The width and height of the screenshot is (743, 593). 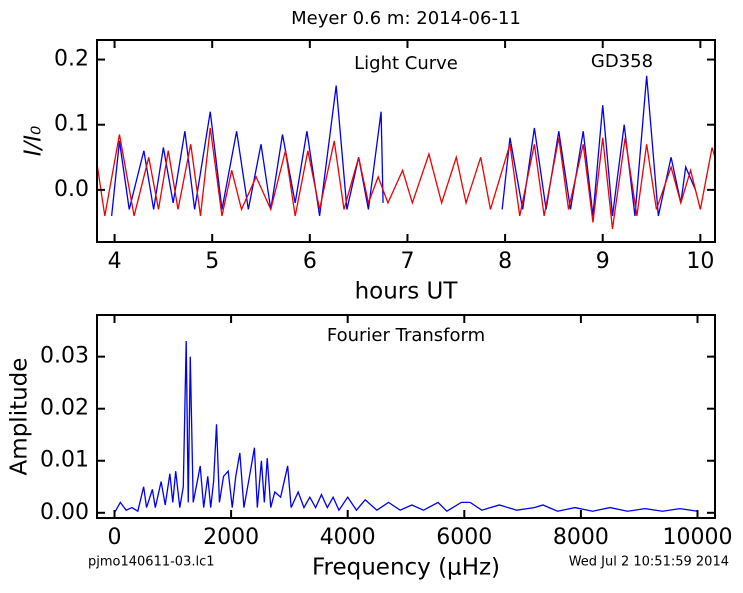 I want to click on y-tick-label: 0.01, so click(x=64, y=460).